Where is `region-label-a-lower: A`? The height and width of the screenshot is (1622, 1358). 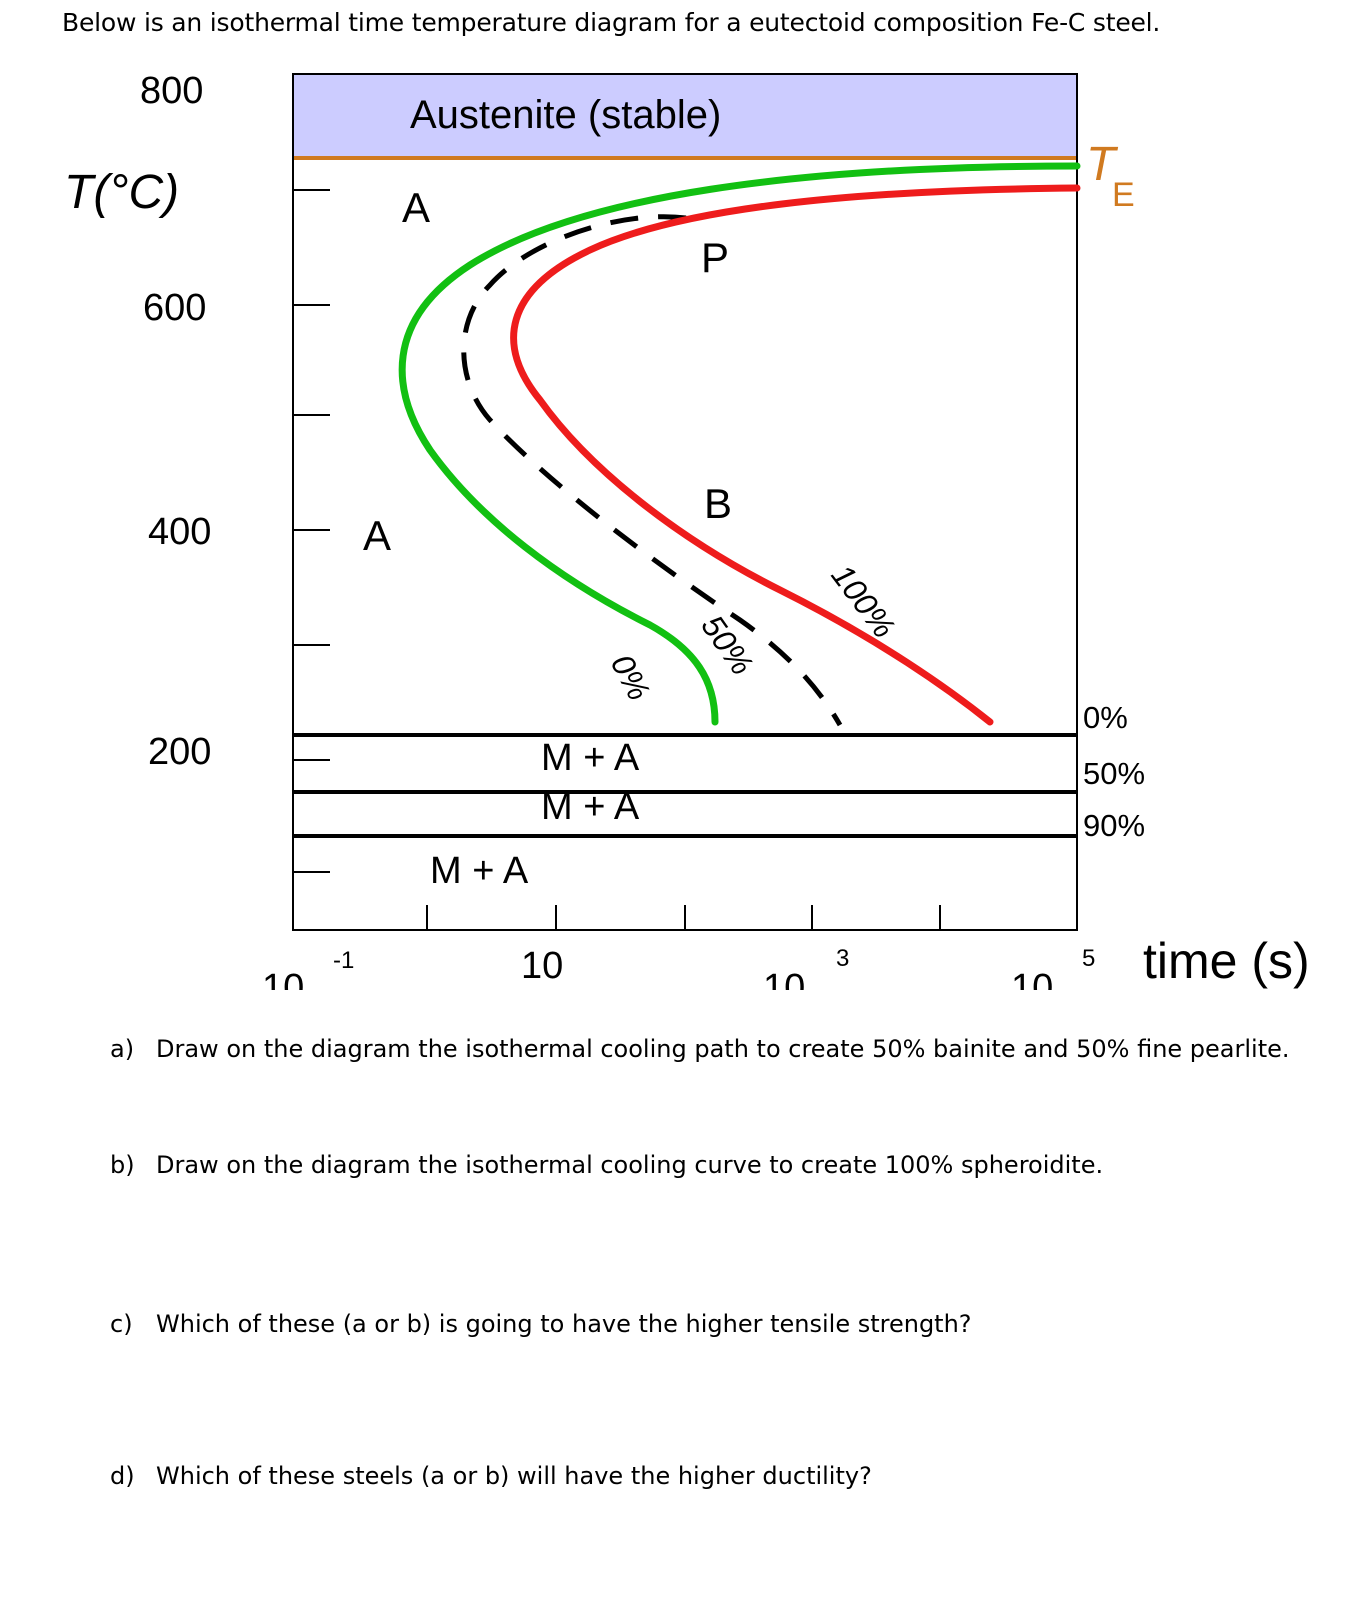
region-label-a-lower: A is located at coordinates (377, 535).